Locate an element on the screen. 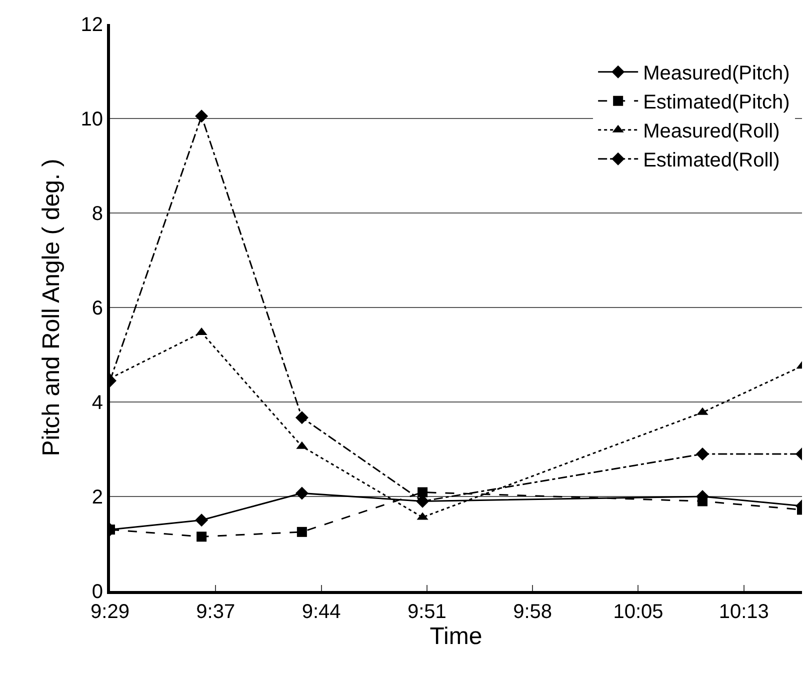 Image resolution: width=804 pixels, height=676 pixels. y-tick-label: 6 is located at coordinates (97, 309).